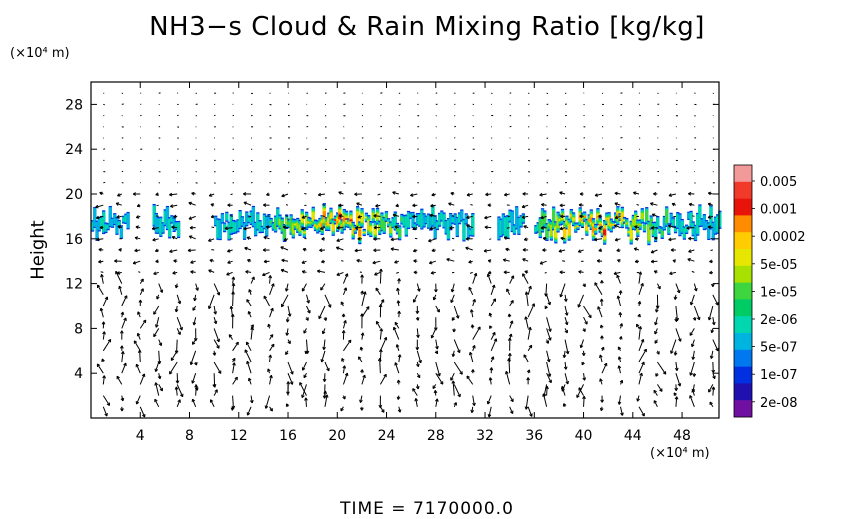  Describe the element at coordinates (436, 436) in the screenshot. I see `x-tick-label: 28` at that location.